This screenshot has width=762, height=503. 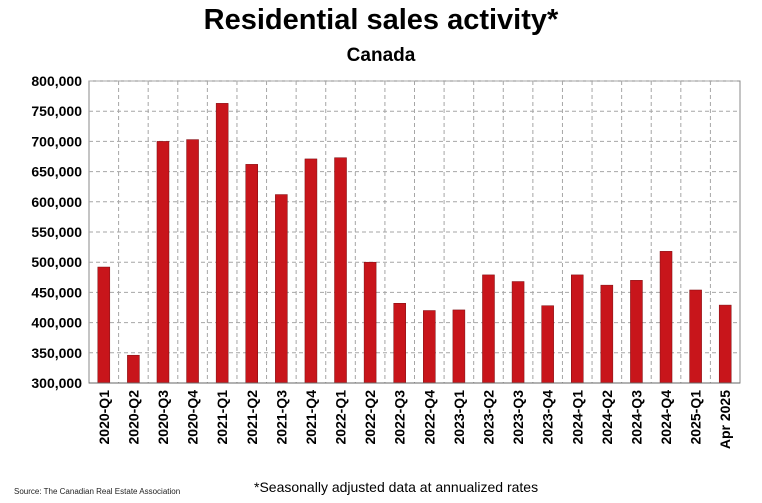 I want to click on x-tick-label: 2022-Q3, so click(x=400, y=417).